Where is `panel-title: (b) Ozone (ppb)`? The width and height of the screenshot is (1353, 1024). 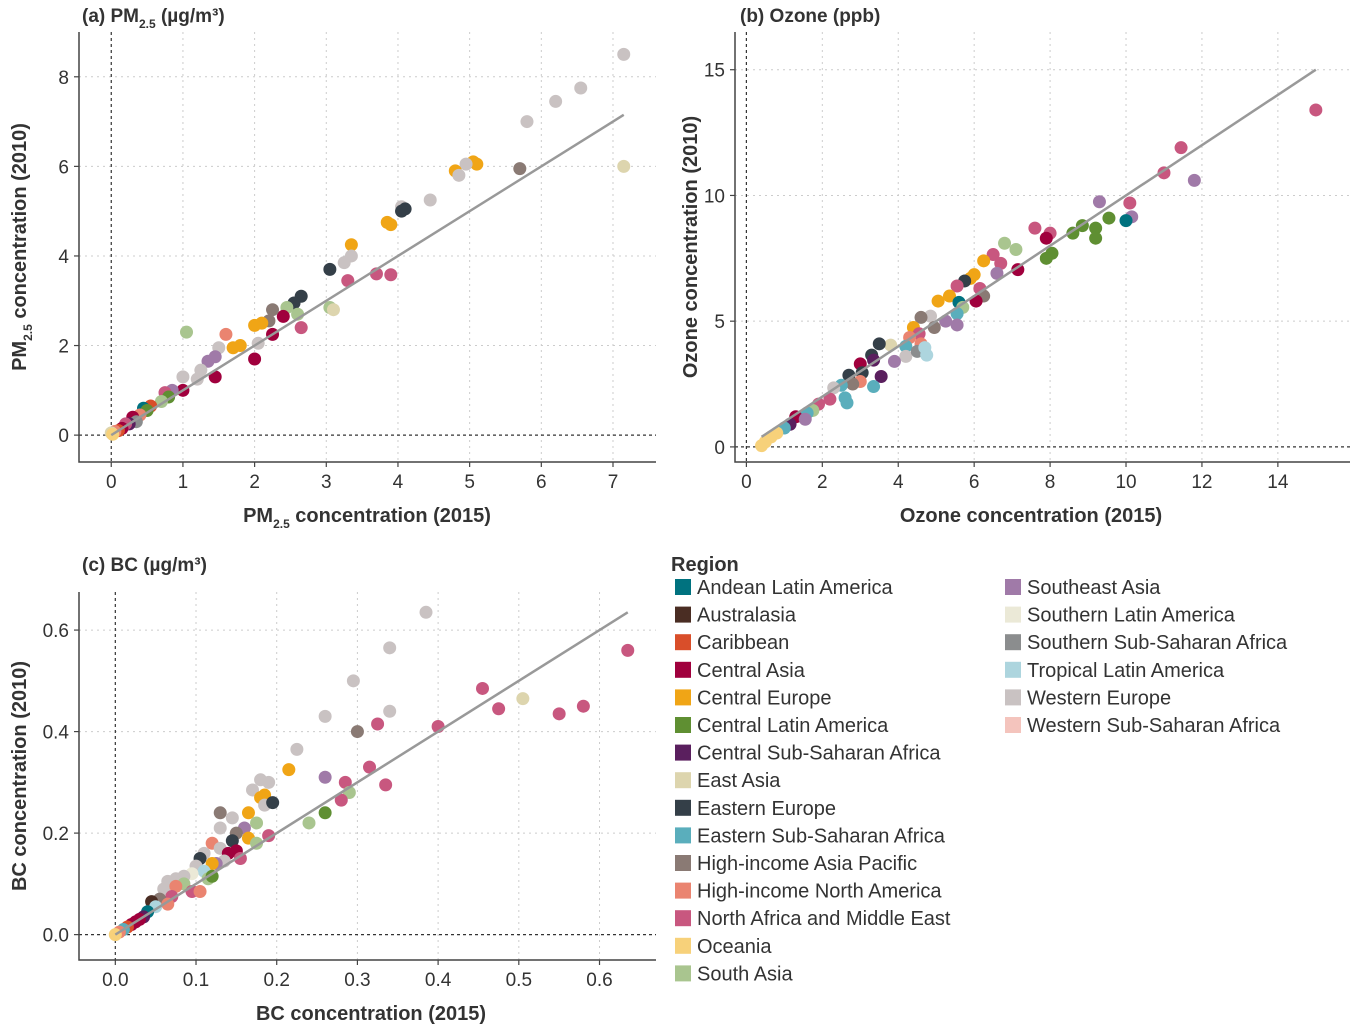
panel-title: (b) Ozone (ppb) is located at coordinates (810, 16).